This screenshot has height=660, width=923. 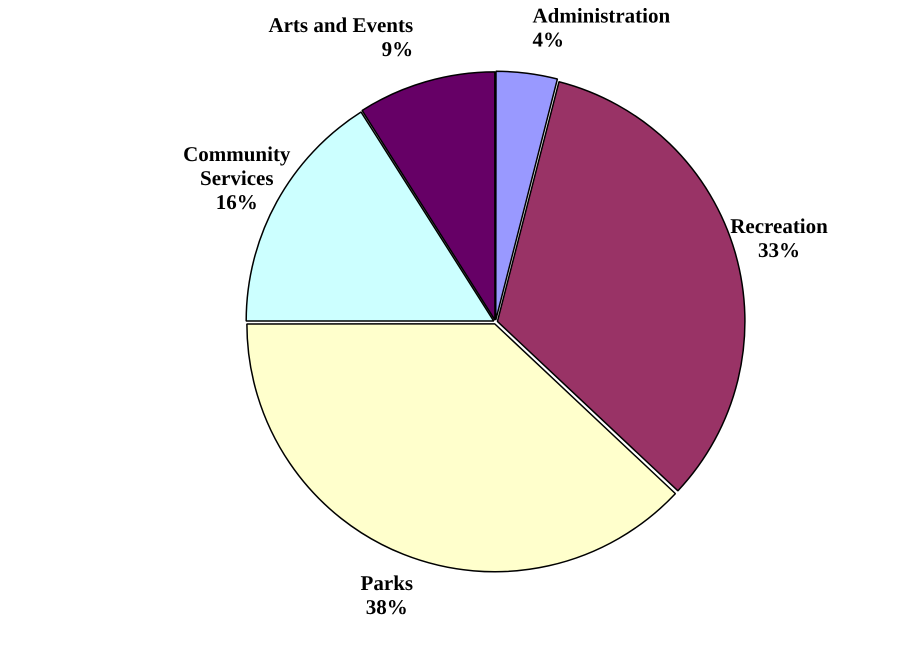 What do you see at coordinates (548, 40) in the screenshot?
I see `data-label: 4%` at bounding box center [548, 40].